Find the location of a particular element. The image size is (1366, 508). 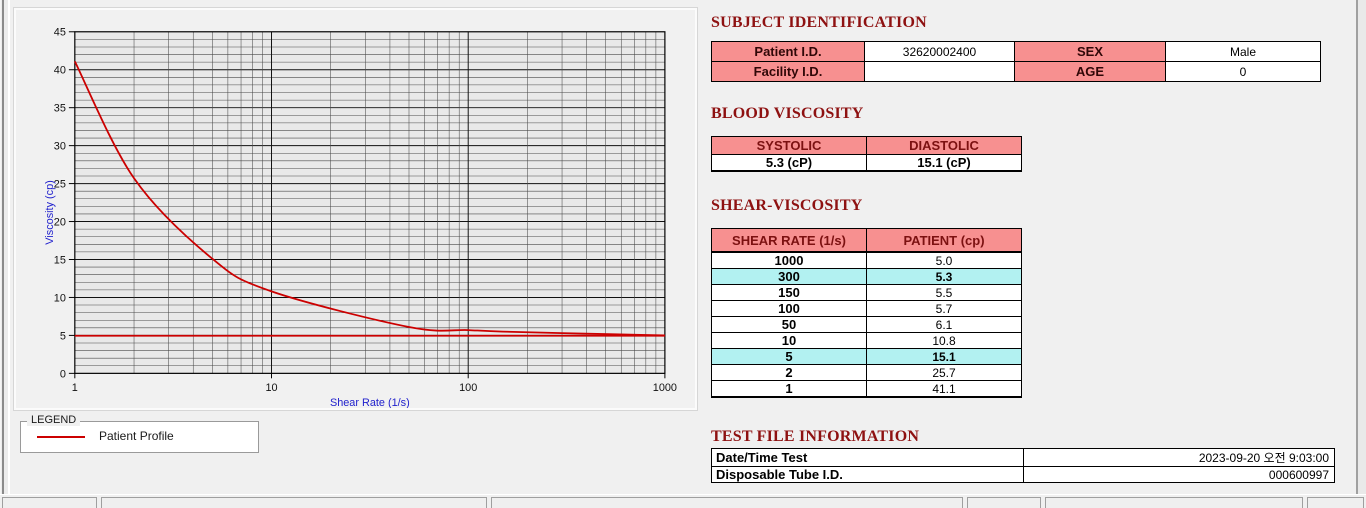

right-scrollbar is located at coordinates (1361, 254).